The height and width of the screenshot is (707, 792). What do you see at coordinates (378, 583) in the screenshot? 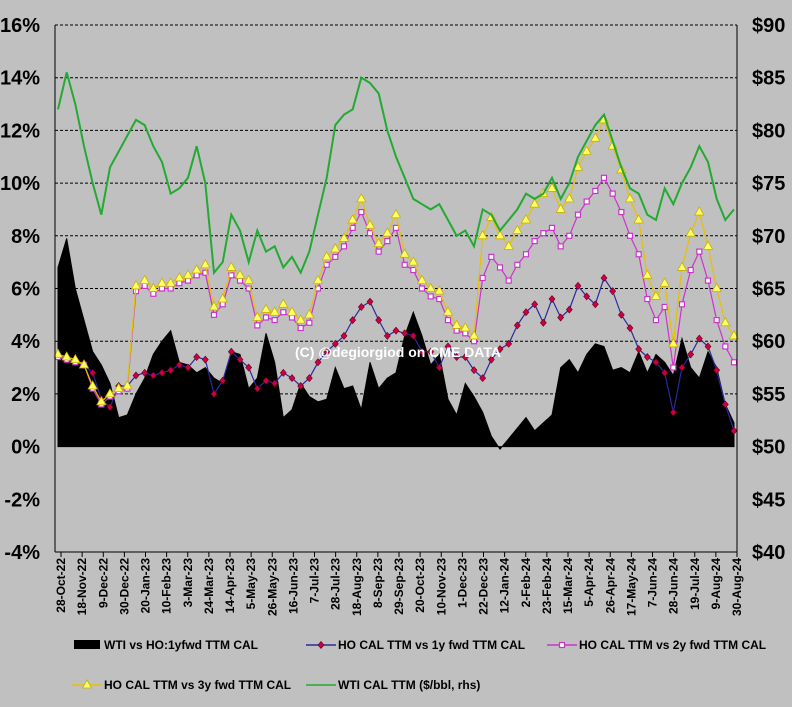
I see `x-tick-label: 8-Sep-23` at bounding box center [378, 583].